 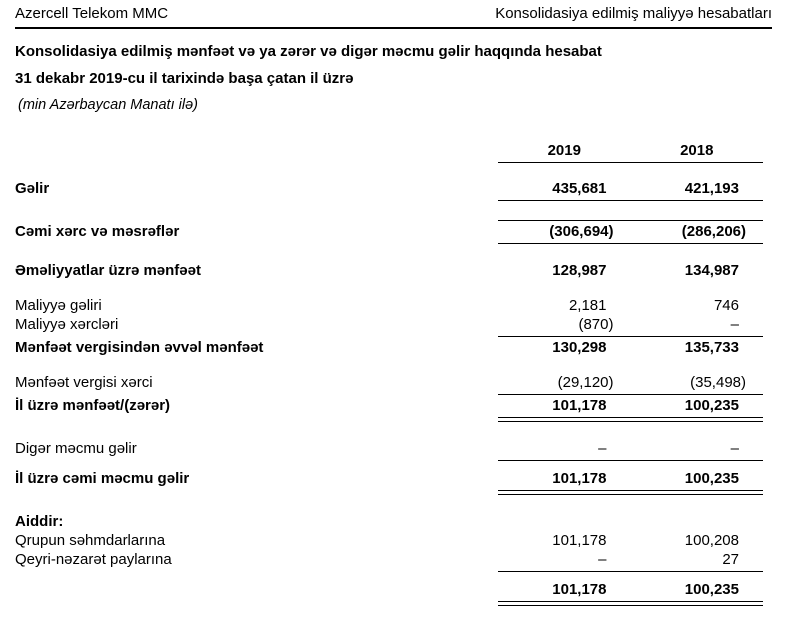 I want to click on row-values: 2,181 746, so click(x=630, y=305).